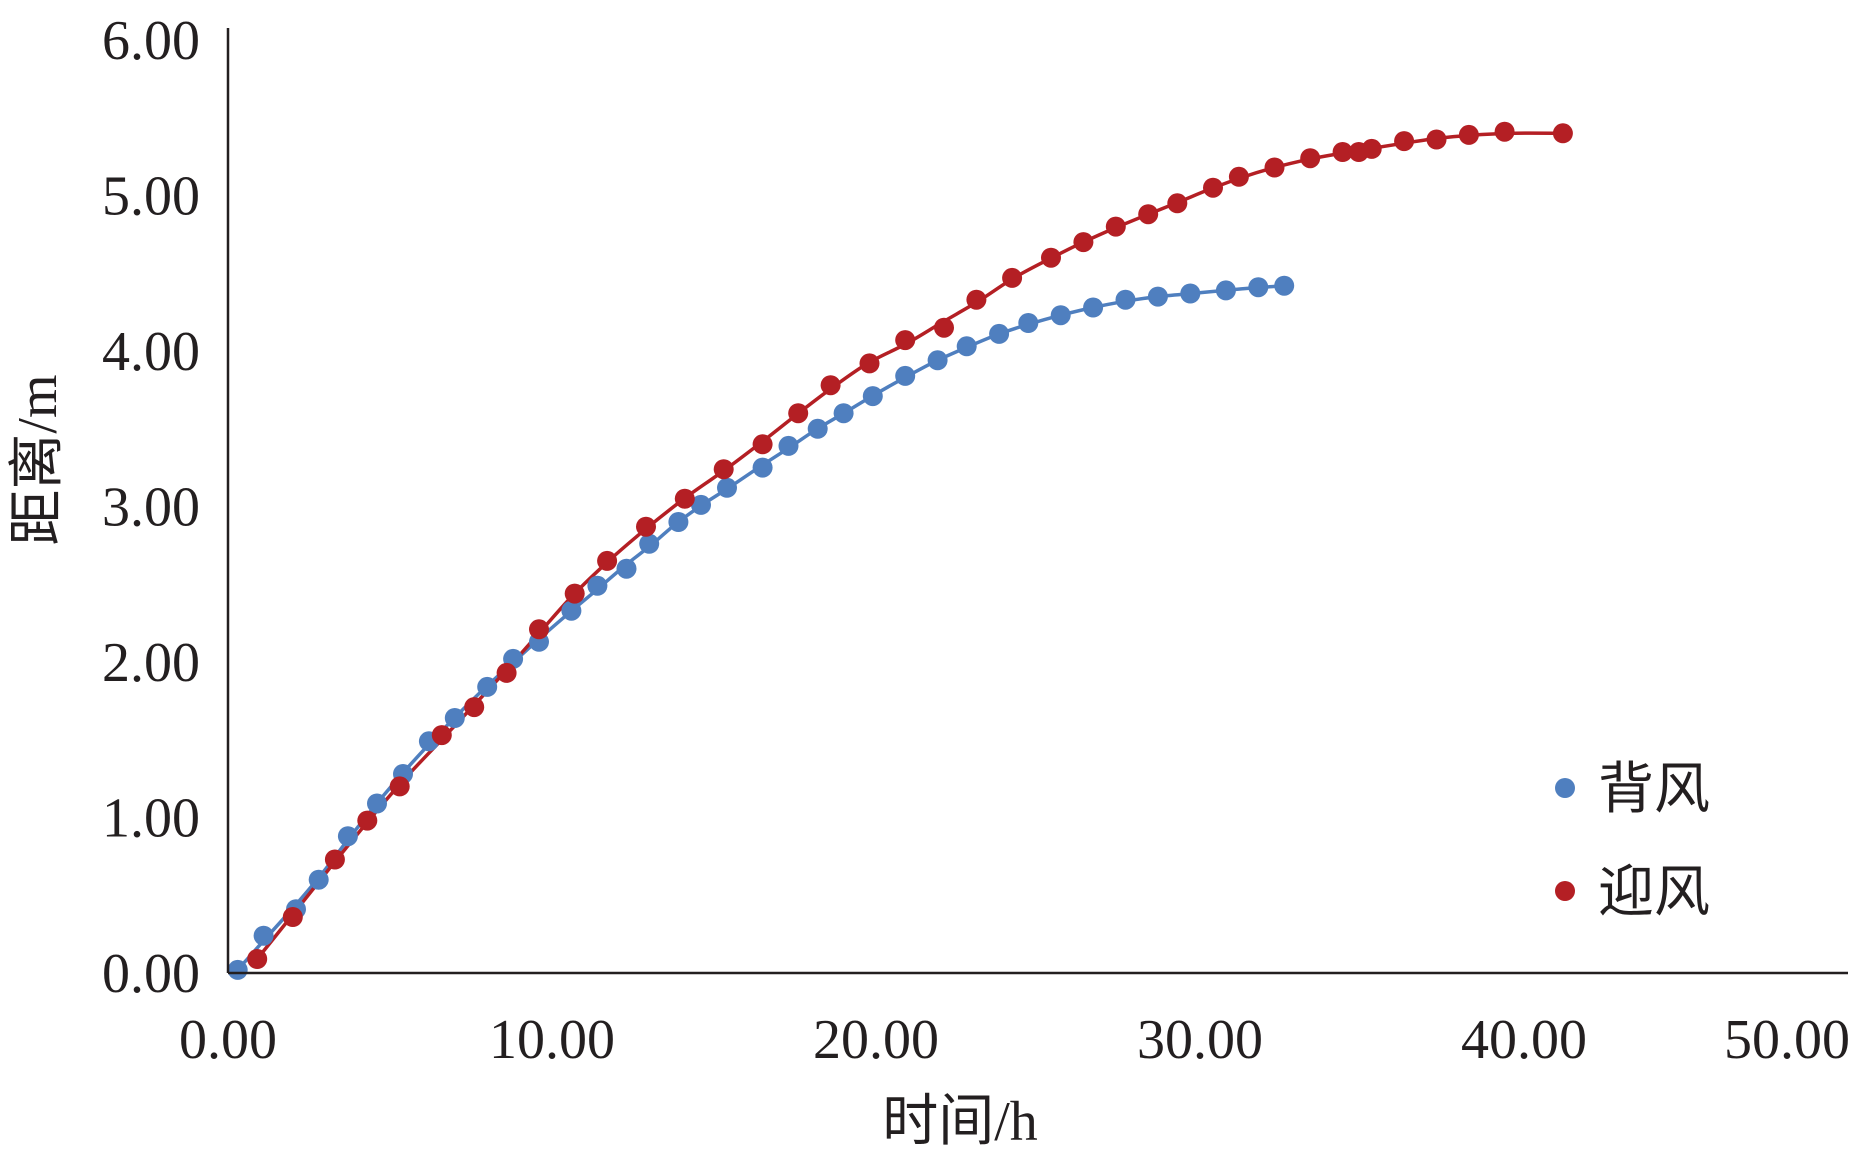 The height and width of the screenshot is (1162, 1855). Describe the element at coordinates (1787, 1040) in the screenshot. I see `x-tick-label: 50.00` at that location.